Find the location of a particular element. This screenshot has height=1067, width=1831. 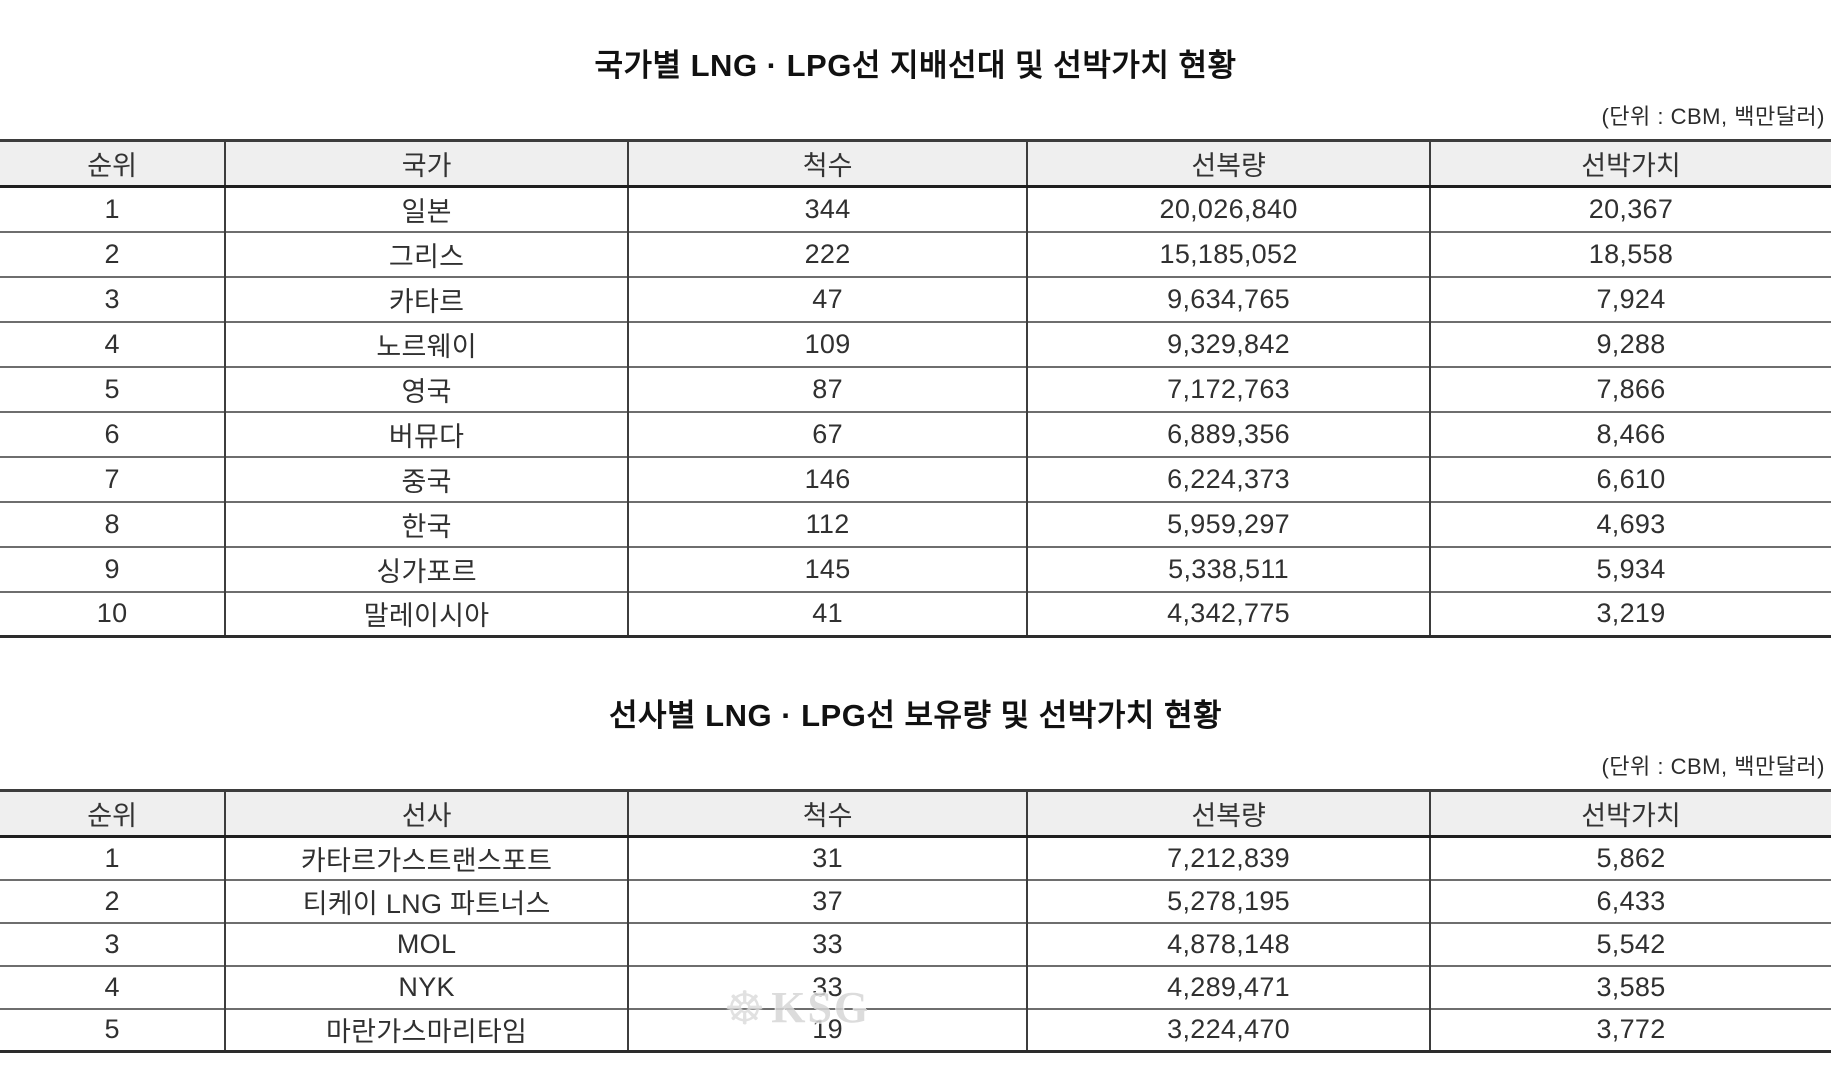

table-cell: 4,289,471 is located at coordinates (1228, 987).